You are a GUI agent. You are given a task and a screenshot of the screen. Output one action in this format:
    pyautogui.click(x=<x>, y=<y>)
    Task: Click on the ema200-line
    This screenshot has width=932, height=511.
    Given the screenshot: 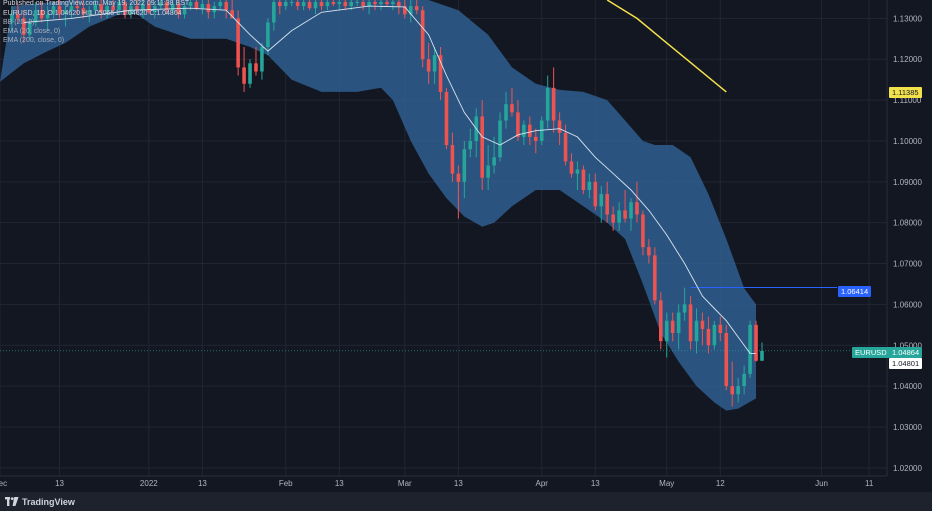 What is the action you would take?
    pyautogui.click(x=666, y=46)
    